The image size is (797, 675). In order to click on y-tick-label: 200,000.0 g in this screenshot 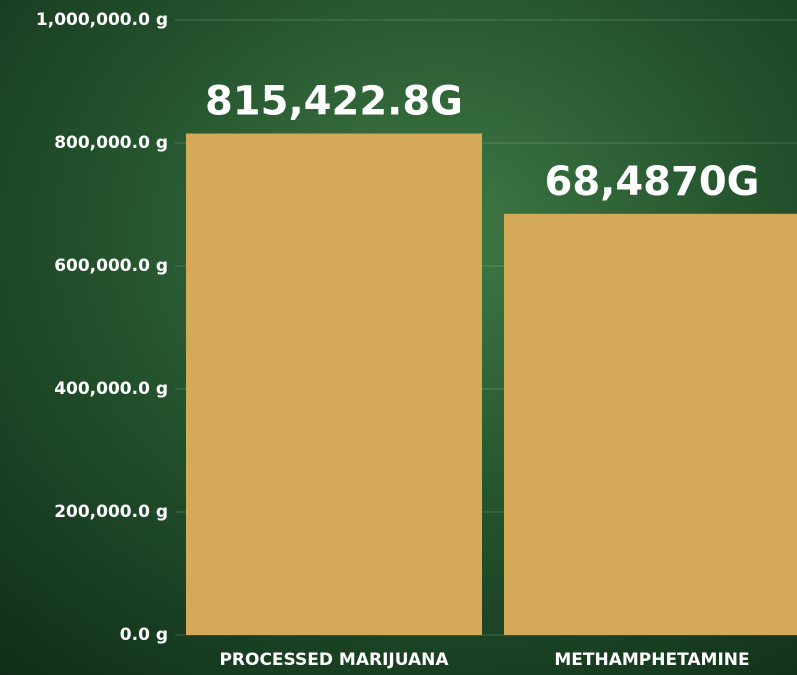, I will do `click(111, 512)`.